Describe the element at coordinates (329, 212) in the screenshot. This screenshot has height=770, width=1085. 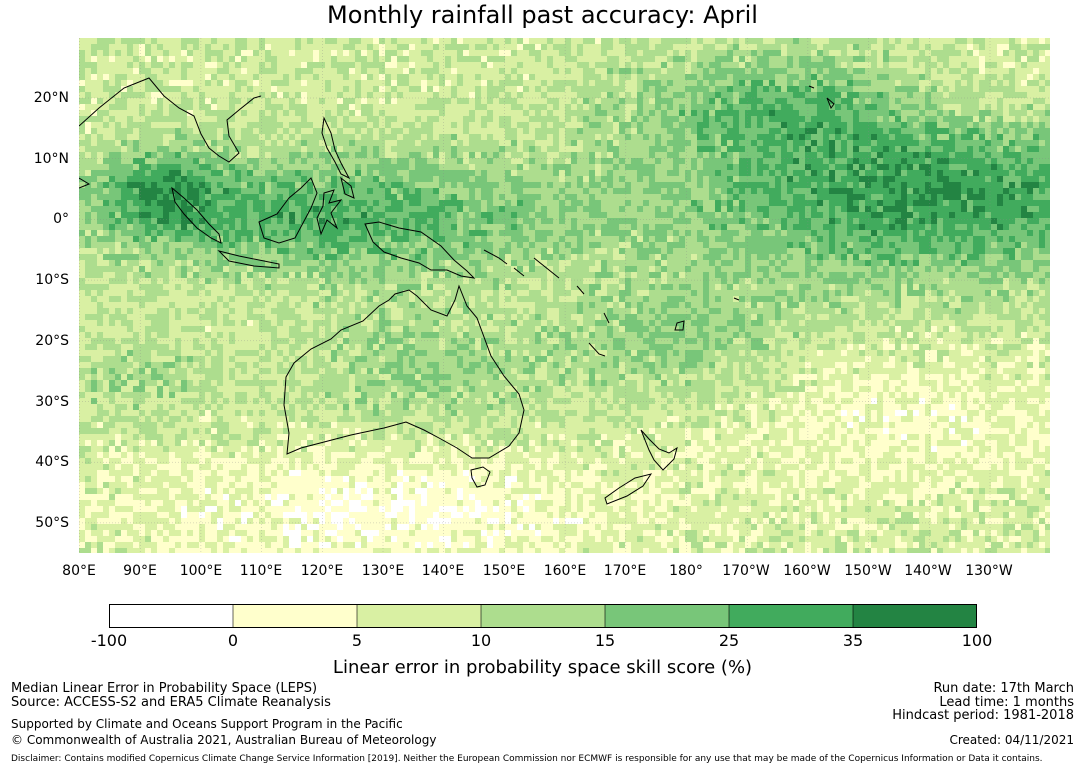
I see `sulawesi-coastline` at that location.